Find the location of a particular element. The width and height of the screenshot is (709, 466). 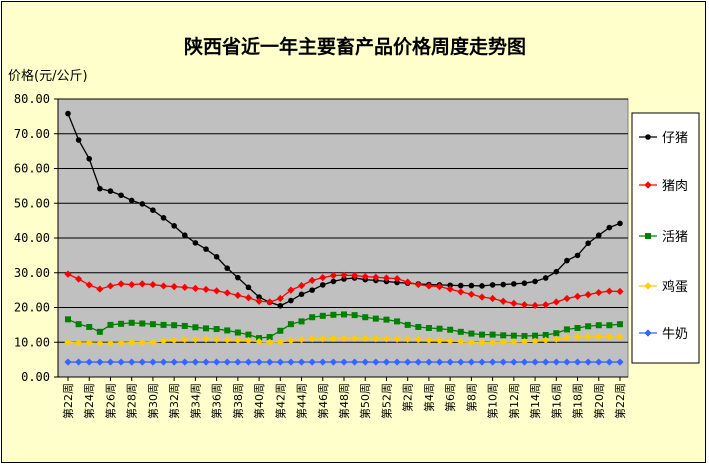

x-tick-label: 第16周 is located at coordinates (556, 401).